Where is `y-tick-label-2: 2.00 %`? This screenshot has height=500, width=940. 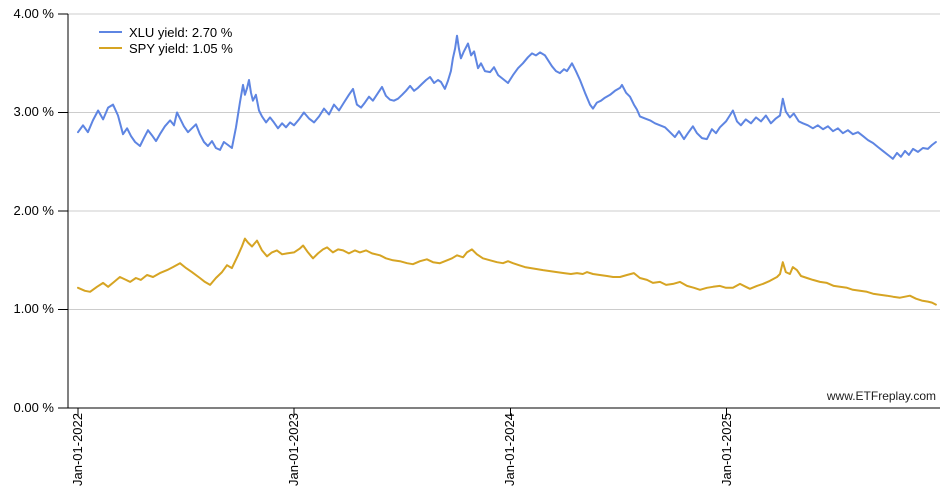
y-tick-label-2: 2.00 % is located at coordinates (33, 210).